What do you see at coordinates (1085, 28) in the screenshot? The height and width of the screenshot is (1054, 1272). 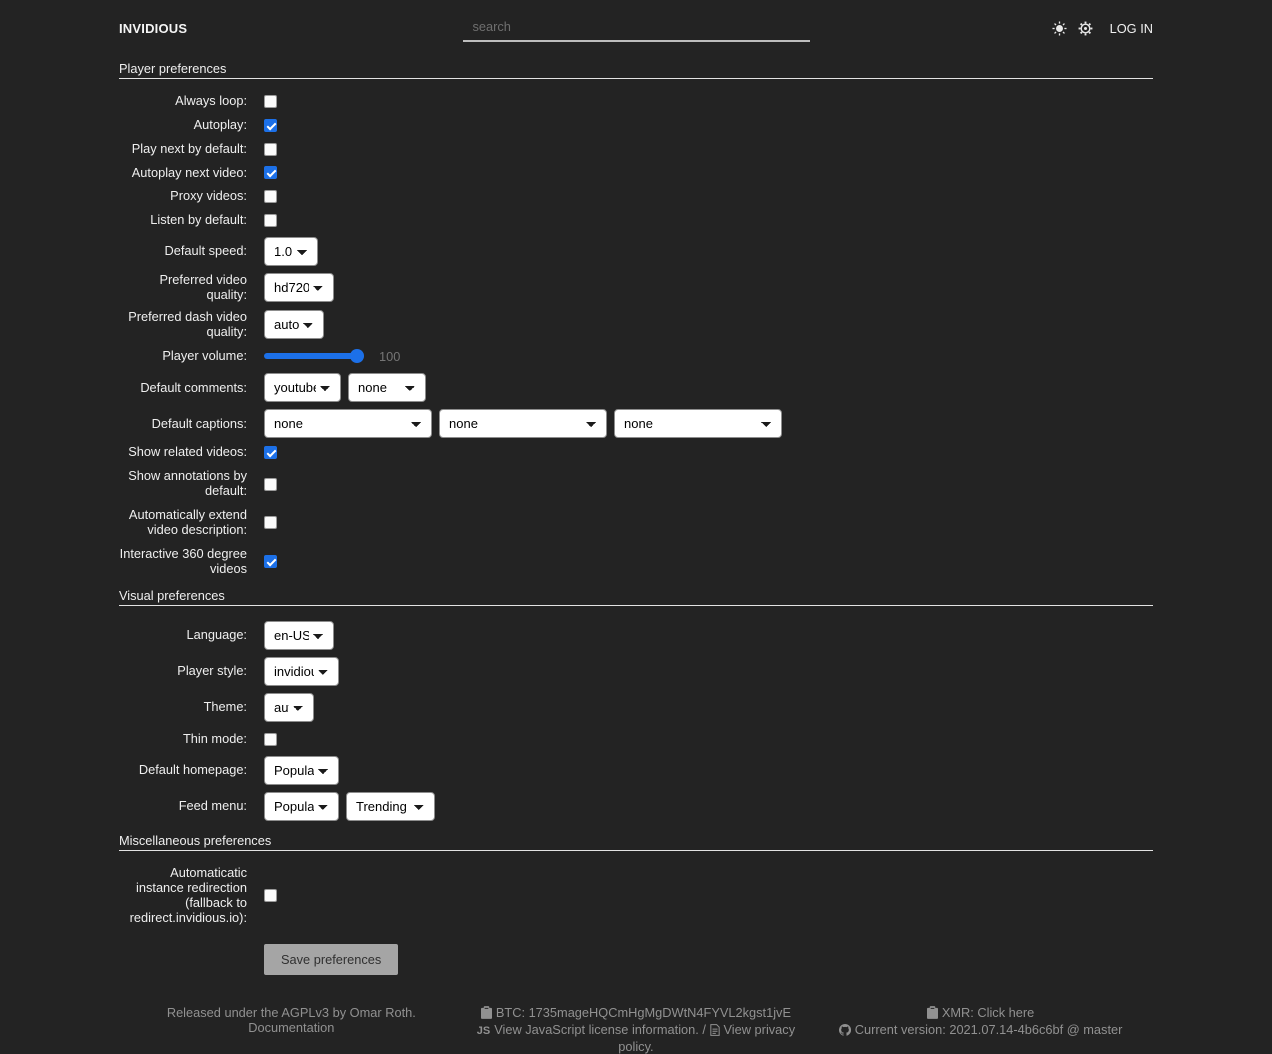 I see `gear-icon` at bounding box center [1085, 28].